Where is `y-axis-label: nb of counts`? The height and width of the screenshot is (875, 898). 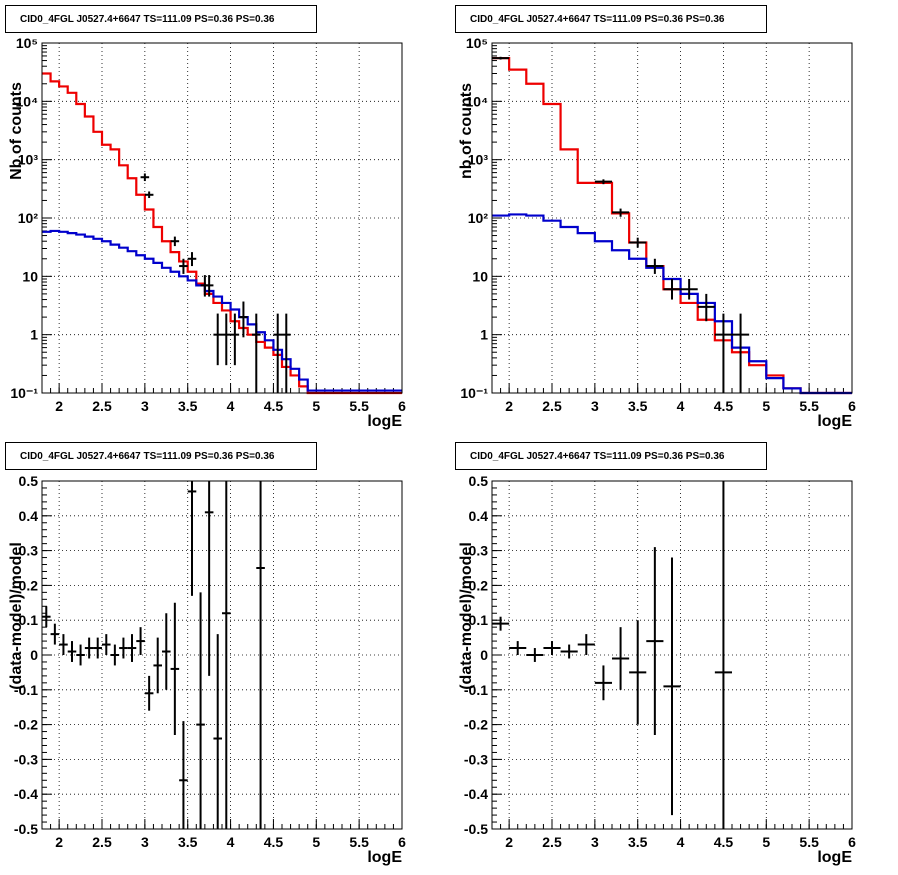
y-axis-label: nb of counts is located at coordinates (466, 131).